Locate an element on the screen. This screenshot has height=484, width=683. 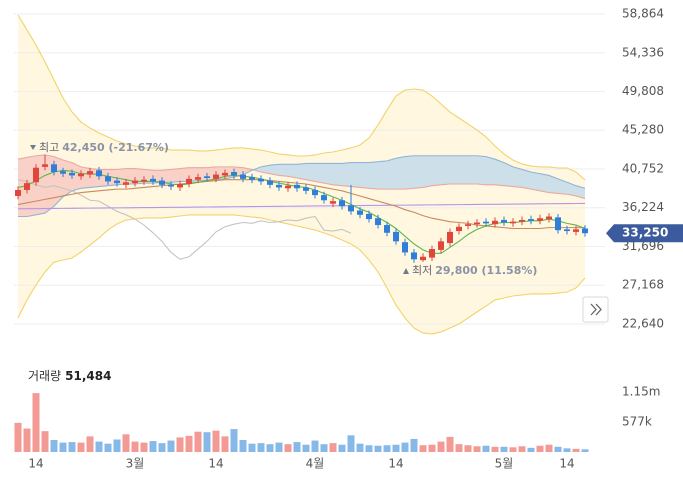
ma-mid-line is located at coordinates (301, 204).